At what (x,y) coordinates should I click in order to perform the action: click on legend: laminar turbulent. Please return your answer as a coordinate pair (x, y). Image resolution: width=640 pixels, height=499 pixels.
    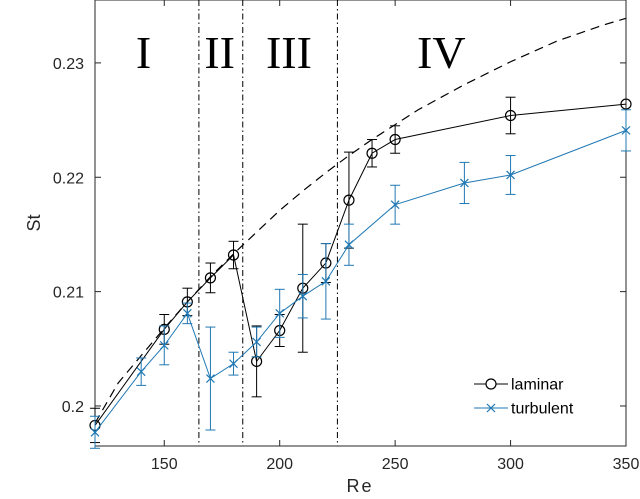
    Looking at the image, I should click on (543, 394).